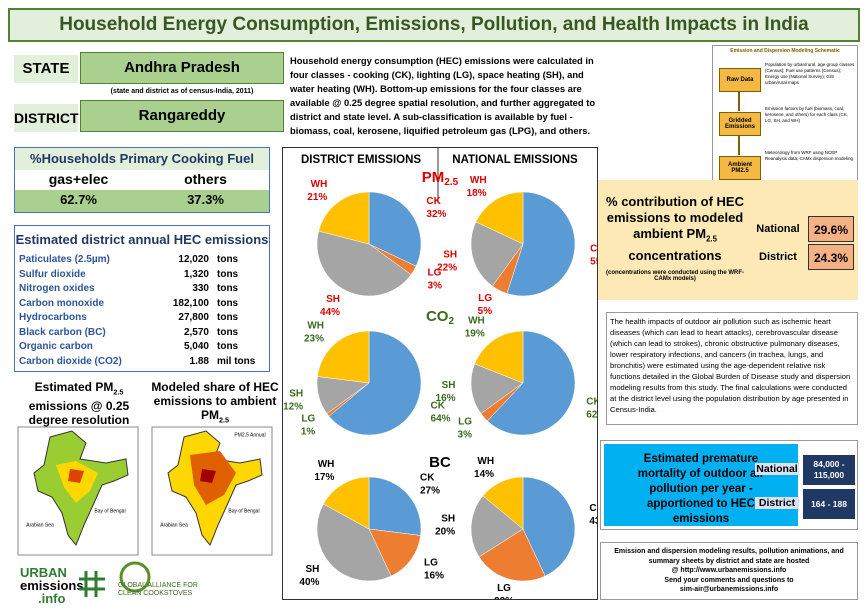 Image resolution: width=868 pixels, height=614 pixels. What do you see at coordinates (200, 288) in the screenshot?
I see `emission-value: 330` at bounding box center [200, 288].